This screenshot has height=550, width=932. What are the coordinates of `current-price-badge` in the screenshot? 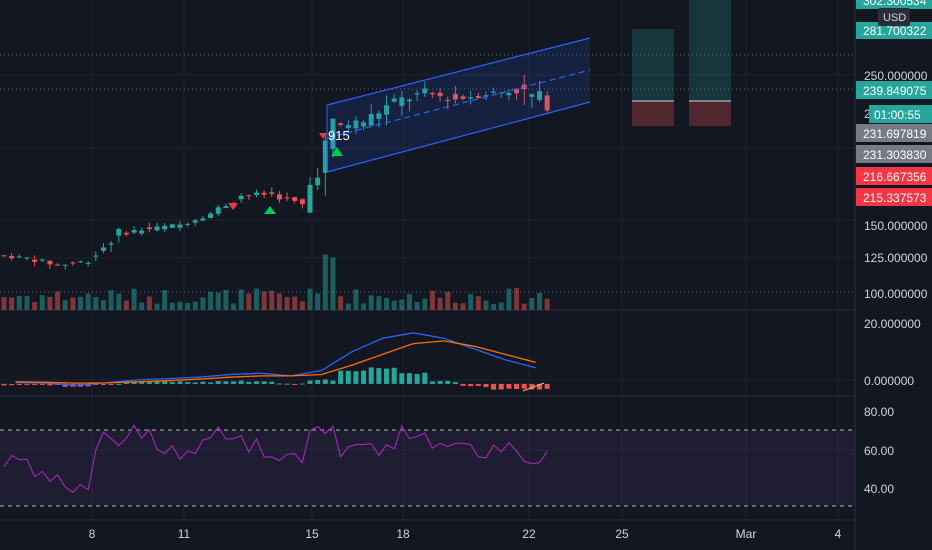 It's located at (894, 90).